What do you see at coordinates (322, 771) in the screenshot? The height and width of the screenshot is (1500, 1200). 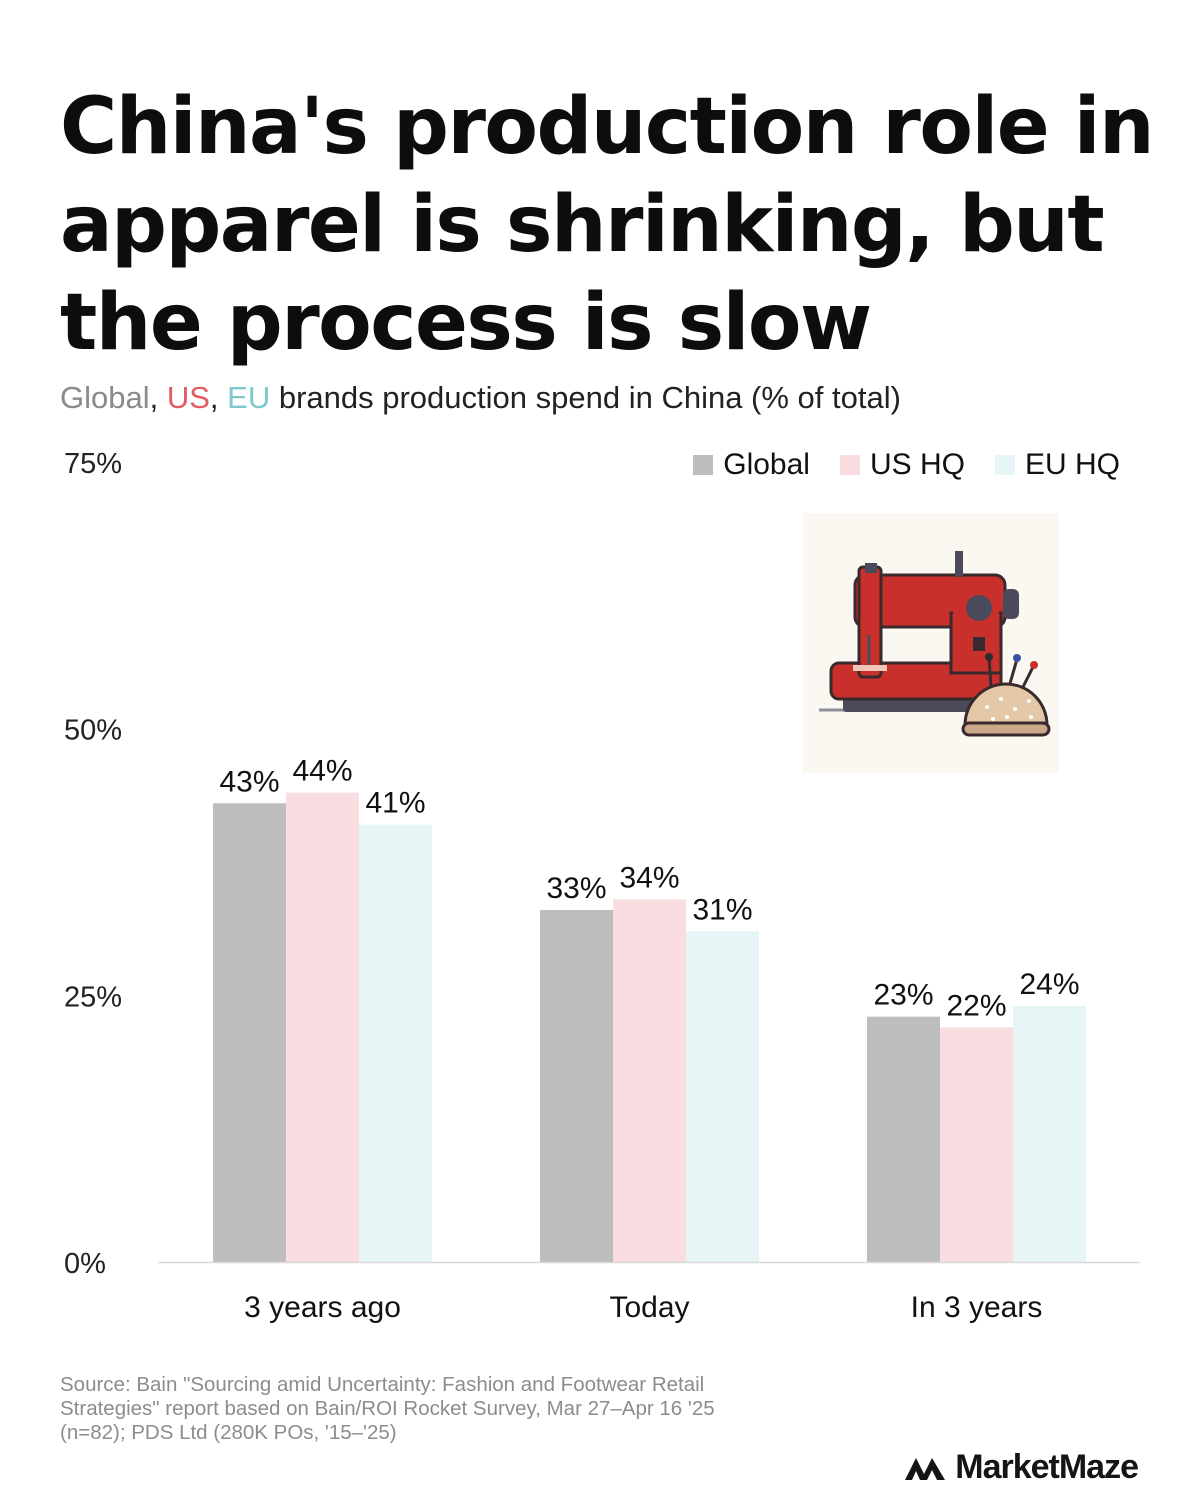 I see `bar-value-label: 44%` at bounding box center [322, 771].